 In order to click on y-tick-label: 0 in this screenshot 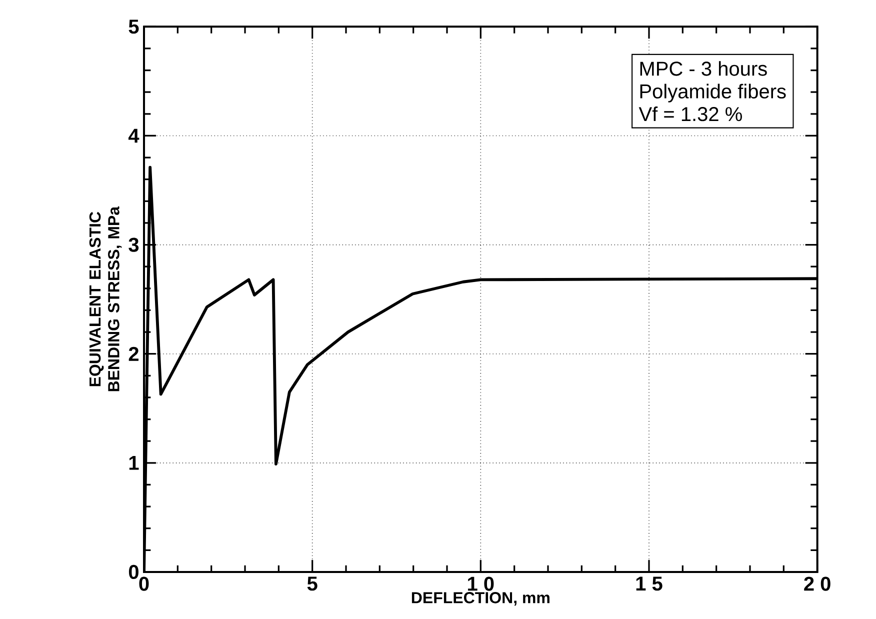, I will do `click(133, 572)`.